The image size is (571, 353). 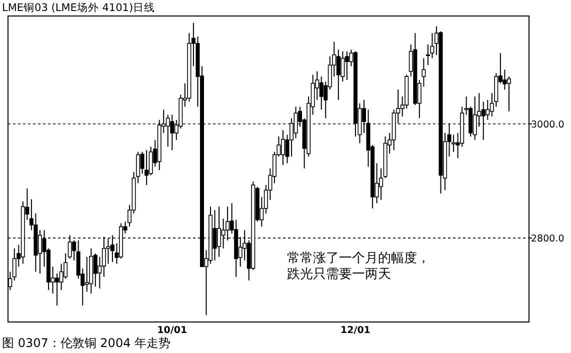 I want to click on caption: 图 0307：伦敦铜 2004 年走势, so click(x=86, y=343).